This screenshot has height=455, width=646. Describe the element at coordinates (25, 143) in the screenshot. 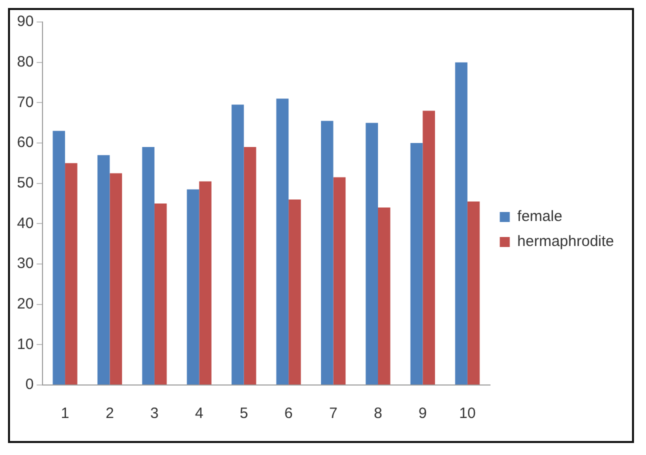

I see `y-tick-label: 60` at that location.